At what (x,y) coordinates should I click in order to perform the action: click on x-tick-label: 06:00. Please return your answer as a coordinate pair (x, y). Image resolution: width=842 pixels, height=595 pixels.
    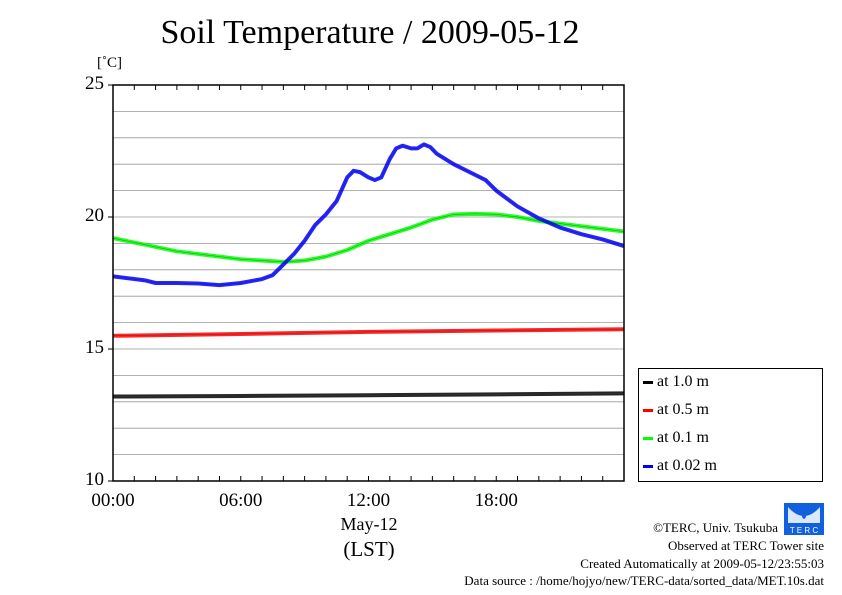
    Looking at the image, I should click on (241, 500).